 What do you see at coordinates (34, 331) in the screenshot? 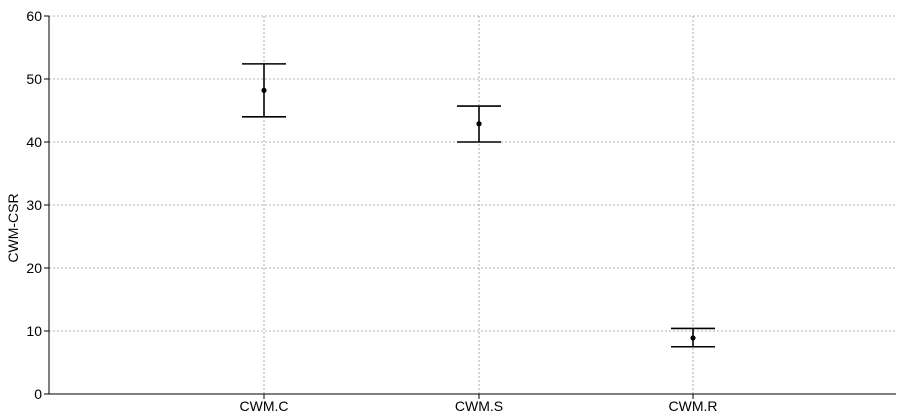
I see `y-tick-label: 10` at bounding box center [34, 331].